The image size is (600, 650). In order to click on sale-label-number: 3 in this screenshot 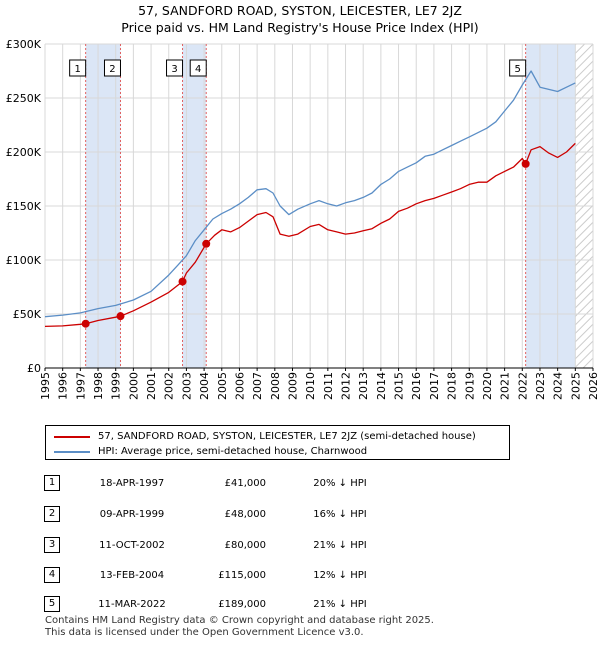, I will do `click(174, 69)`.